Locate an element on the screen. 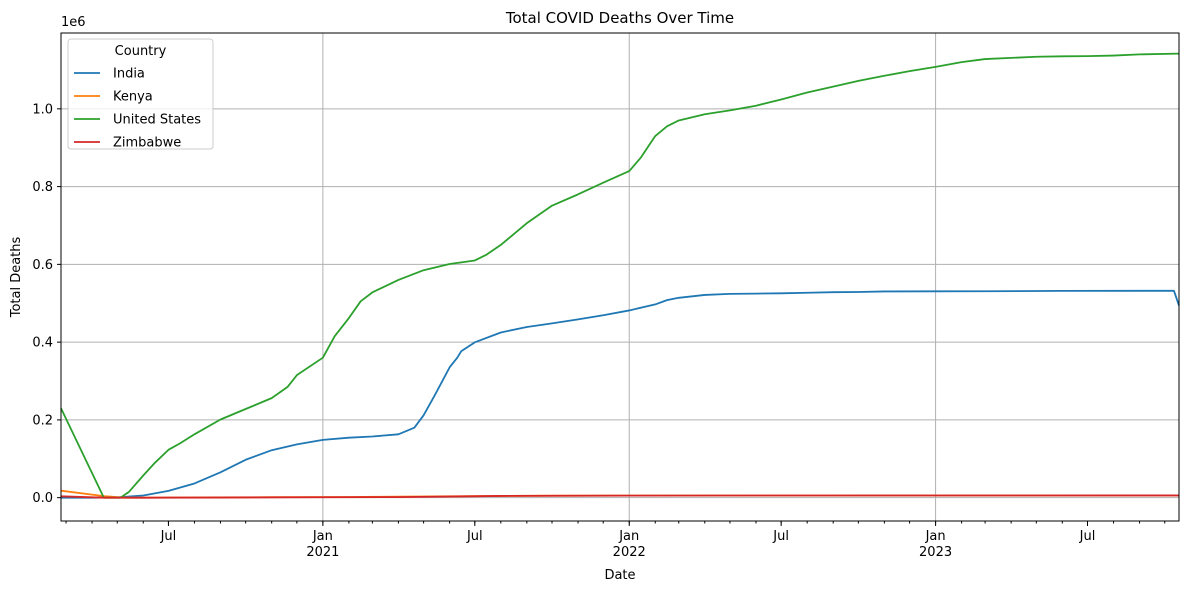 The width and height of the screenshot is (1189, 590). y-tick-label: 0.2 is located at coordinates (42, 420).